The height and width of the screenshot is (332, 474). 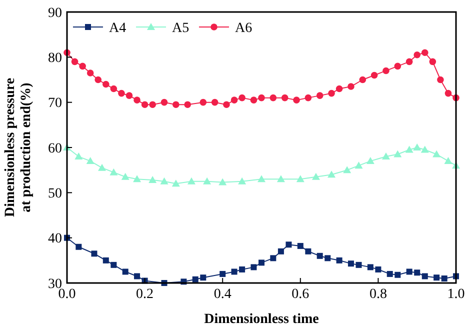 What do you see at coordinates (117, 28) in the screenshot?
I see `legend-label: A4` at bounding box center [117, 28].